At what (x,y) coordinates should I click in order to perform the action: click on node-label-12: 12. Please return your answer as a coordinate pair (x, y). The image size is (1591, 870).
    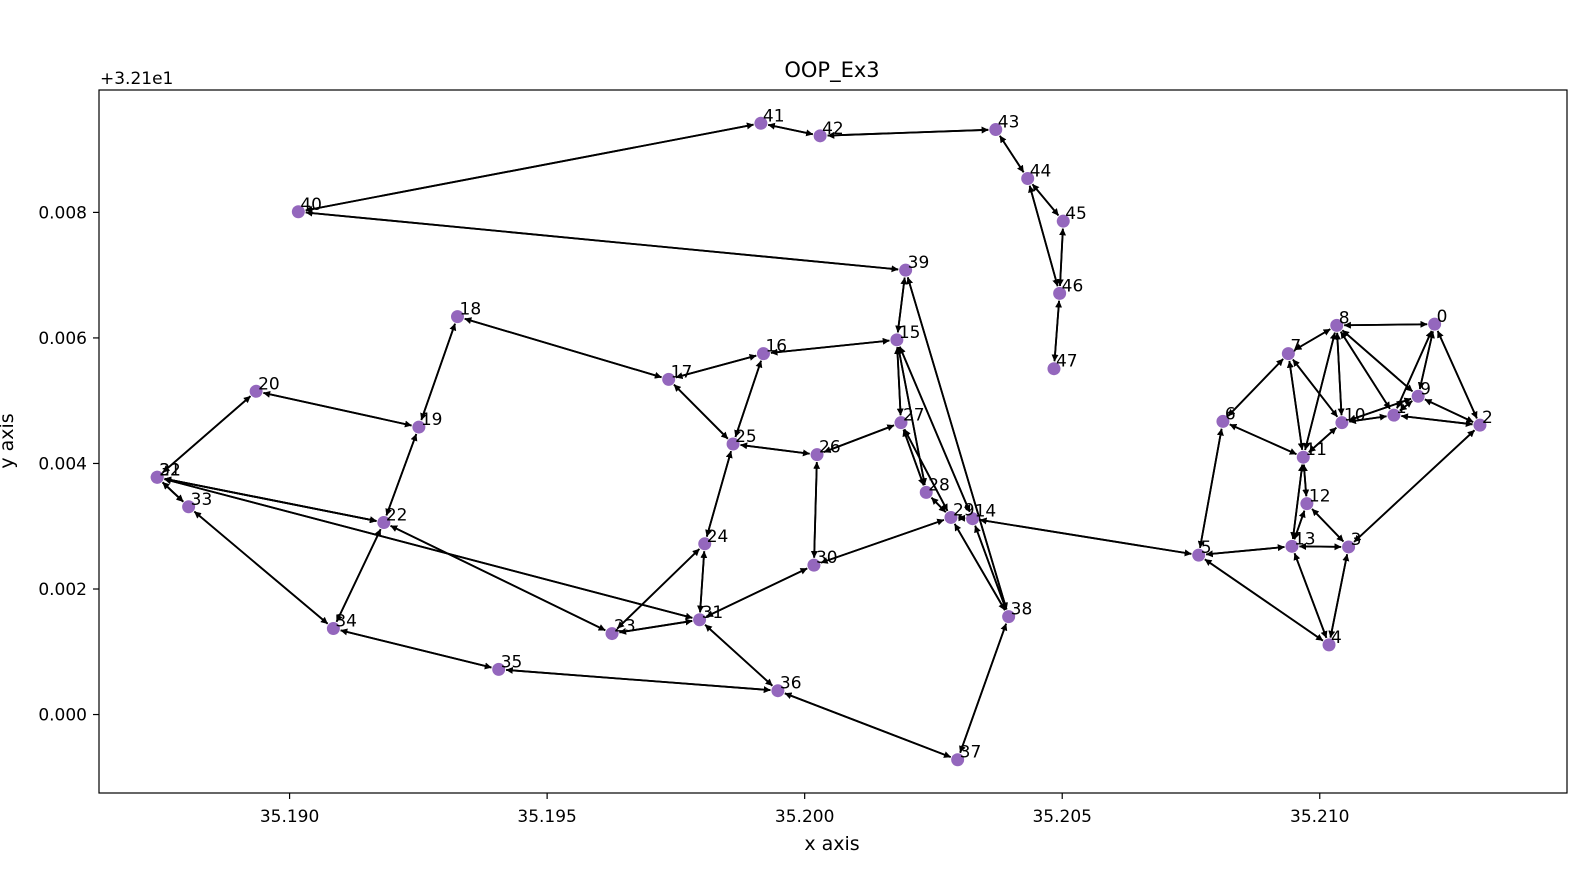
    Looking at the image, I should click on (1320, 497).